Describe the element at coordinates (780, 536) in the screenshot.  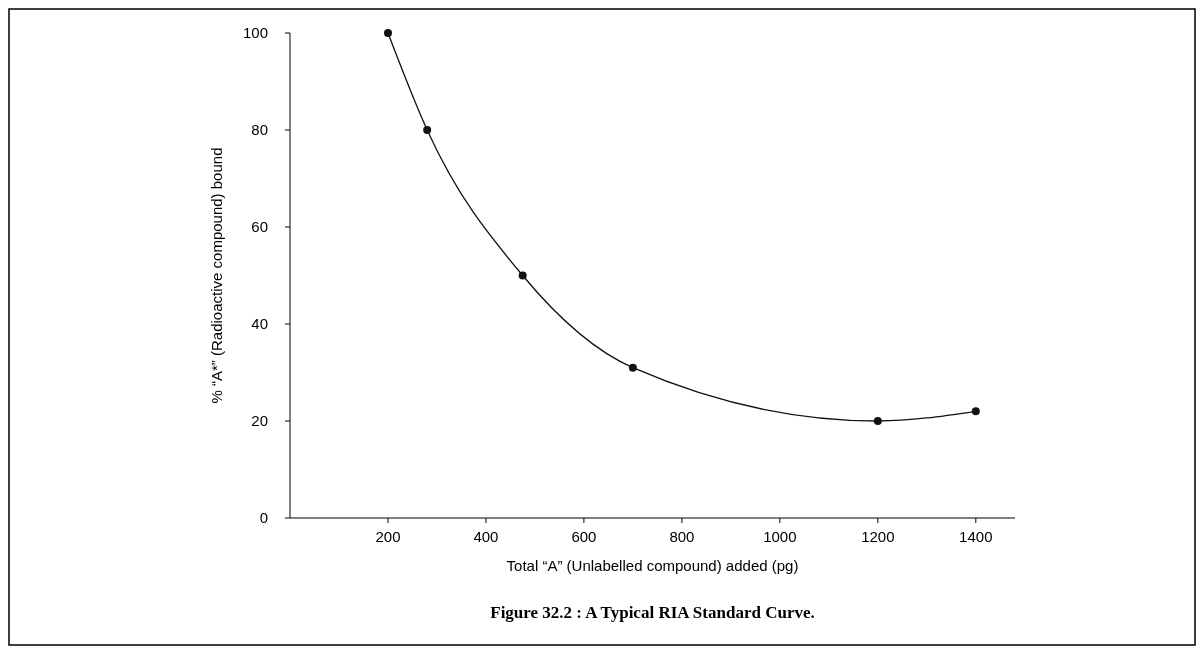
I see `x-tick-label: 1000` at that location.